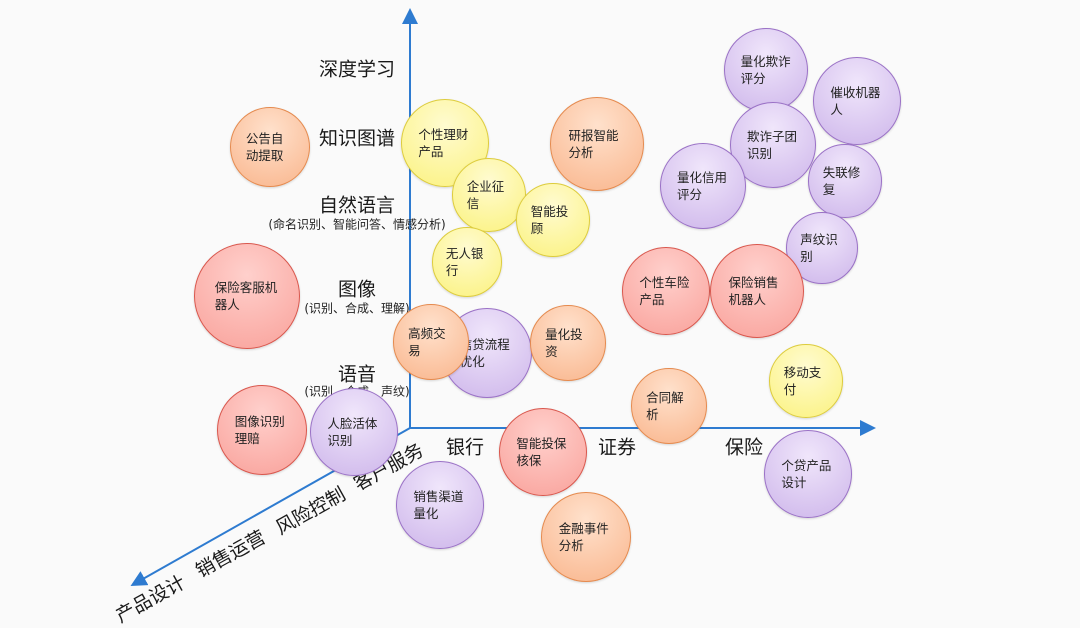  I want to click on bubble-label: 个性理财产品, so click(443, 143).